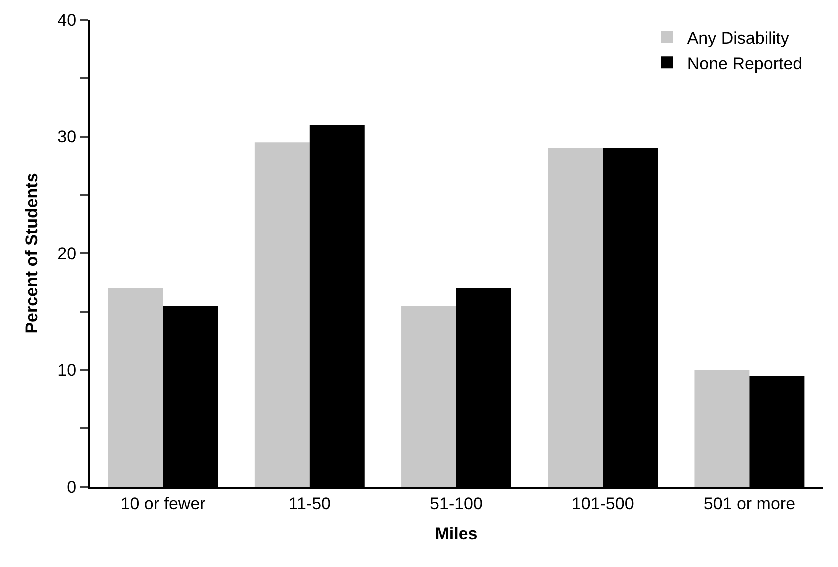  Describe the element at coordinates (750, 504) in the screenshot. I see `x-tick-label: 501 or more` at that location.